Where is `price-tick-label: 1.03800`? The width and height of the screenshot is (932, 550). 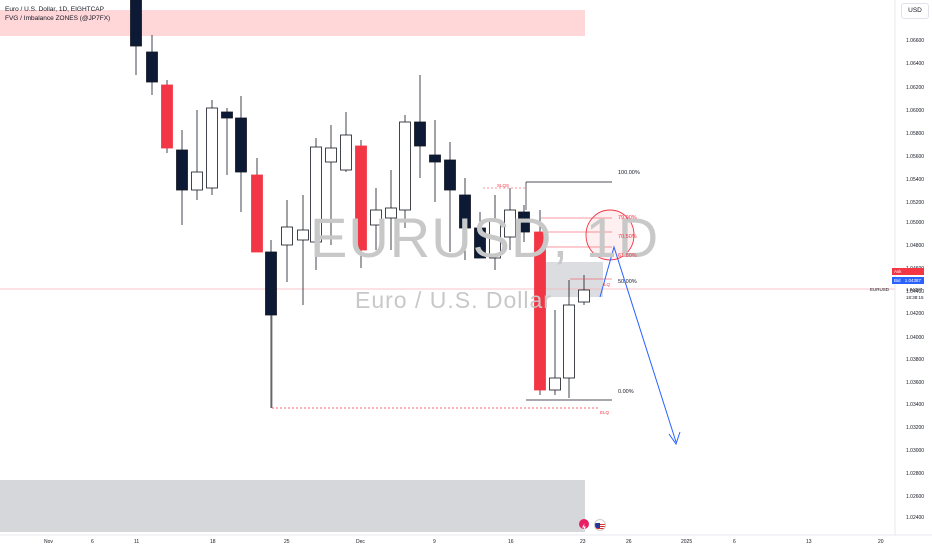 price-tick-label: 1.03800 is located at coordinates (915, 360).